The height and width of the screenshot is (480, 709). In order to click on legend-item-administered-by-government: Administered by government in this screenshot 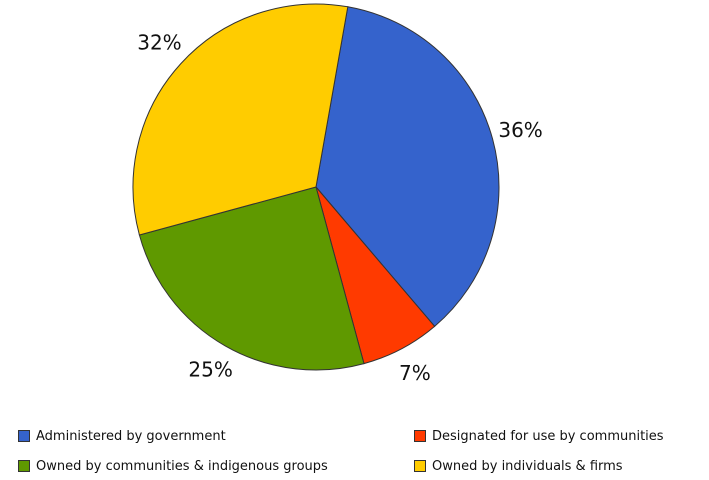, I will do `click(122, 436)`.